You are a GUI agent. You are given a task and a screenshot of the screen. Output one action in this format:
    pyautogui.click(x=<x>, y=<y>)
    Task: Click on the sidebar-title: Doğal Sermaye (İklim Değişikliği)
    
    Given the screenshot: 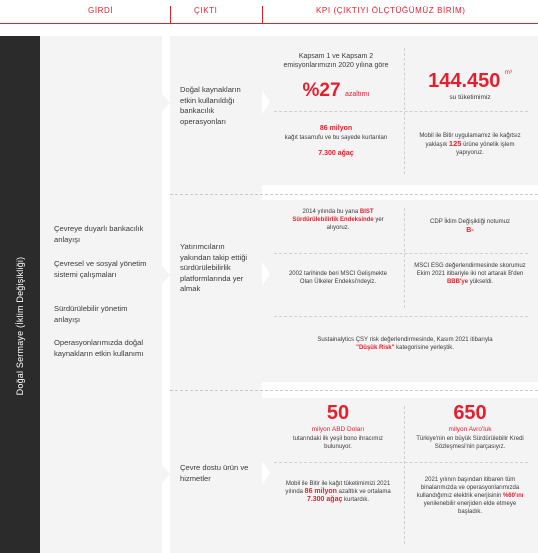 What is the action you would take?
    pyautogui.click(x=20, y=326)
    